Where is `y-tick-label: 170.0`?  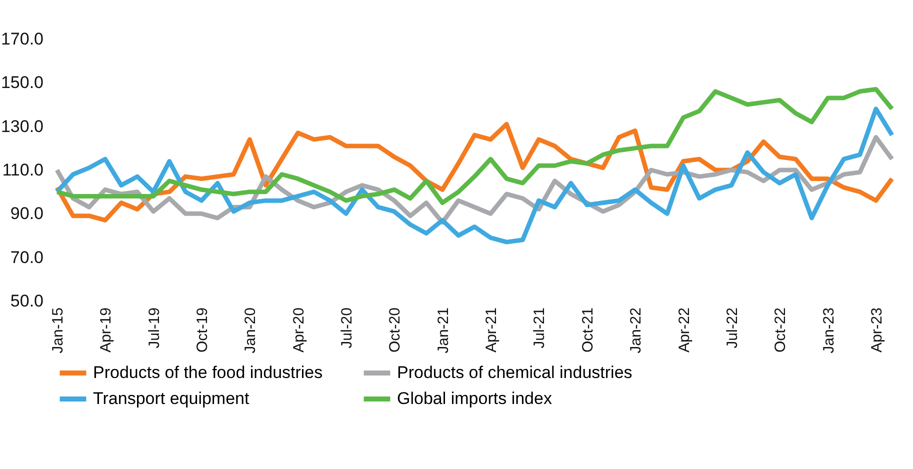
y-tick-label: 170.0 is located at coordinates (22, 39).